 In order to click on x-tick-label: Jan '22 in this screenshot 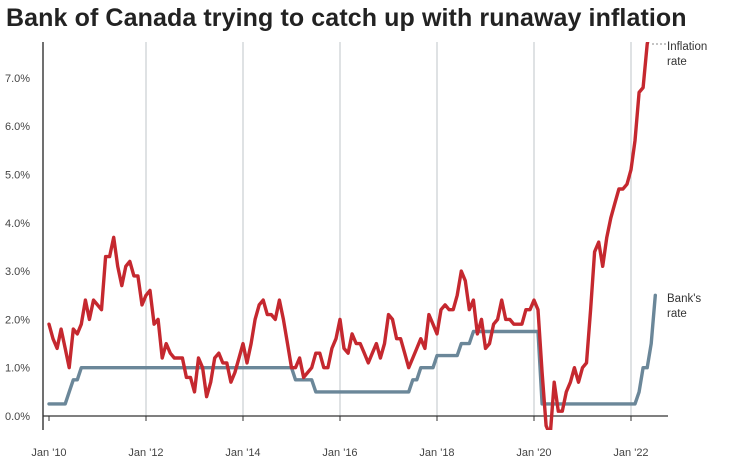, I will do `click(630, 453)`.